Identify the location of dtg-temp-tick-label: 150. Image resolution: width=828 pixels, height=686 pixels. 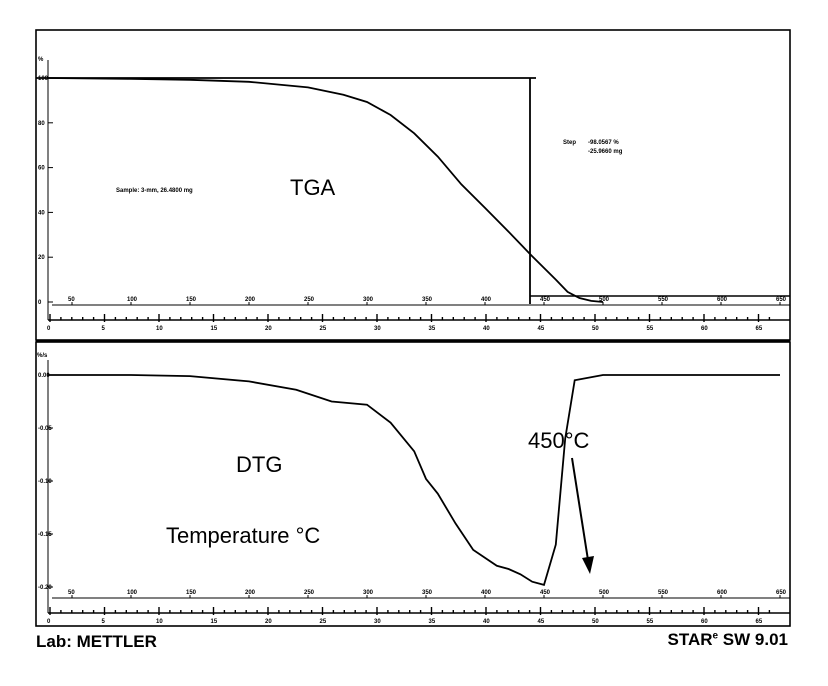
(191, 593).